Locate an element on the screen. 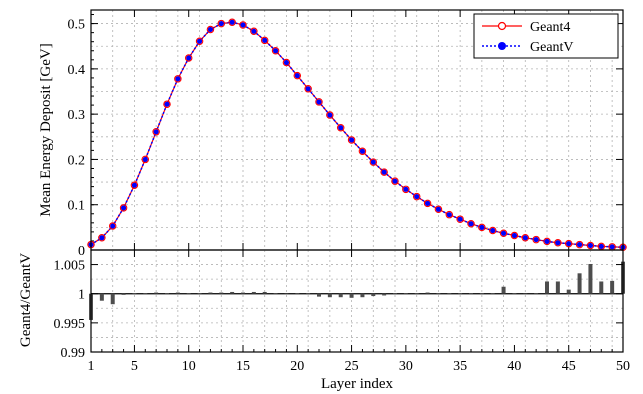 This screenshot has width=643, height=394. legend-box is located at coordinates (546, 36).